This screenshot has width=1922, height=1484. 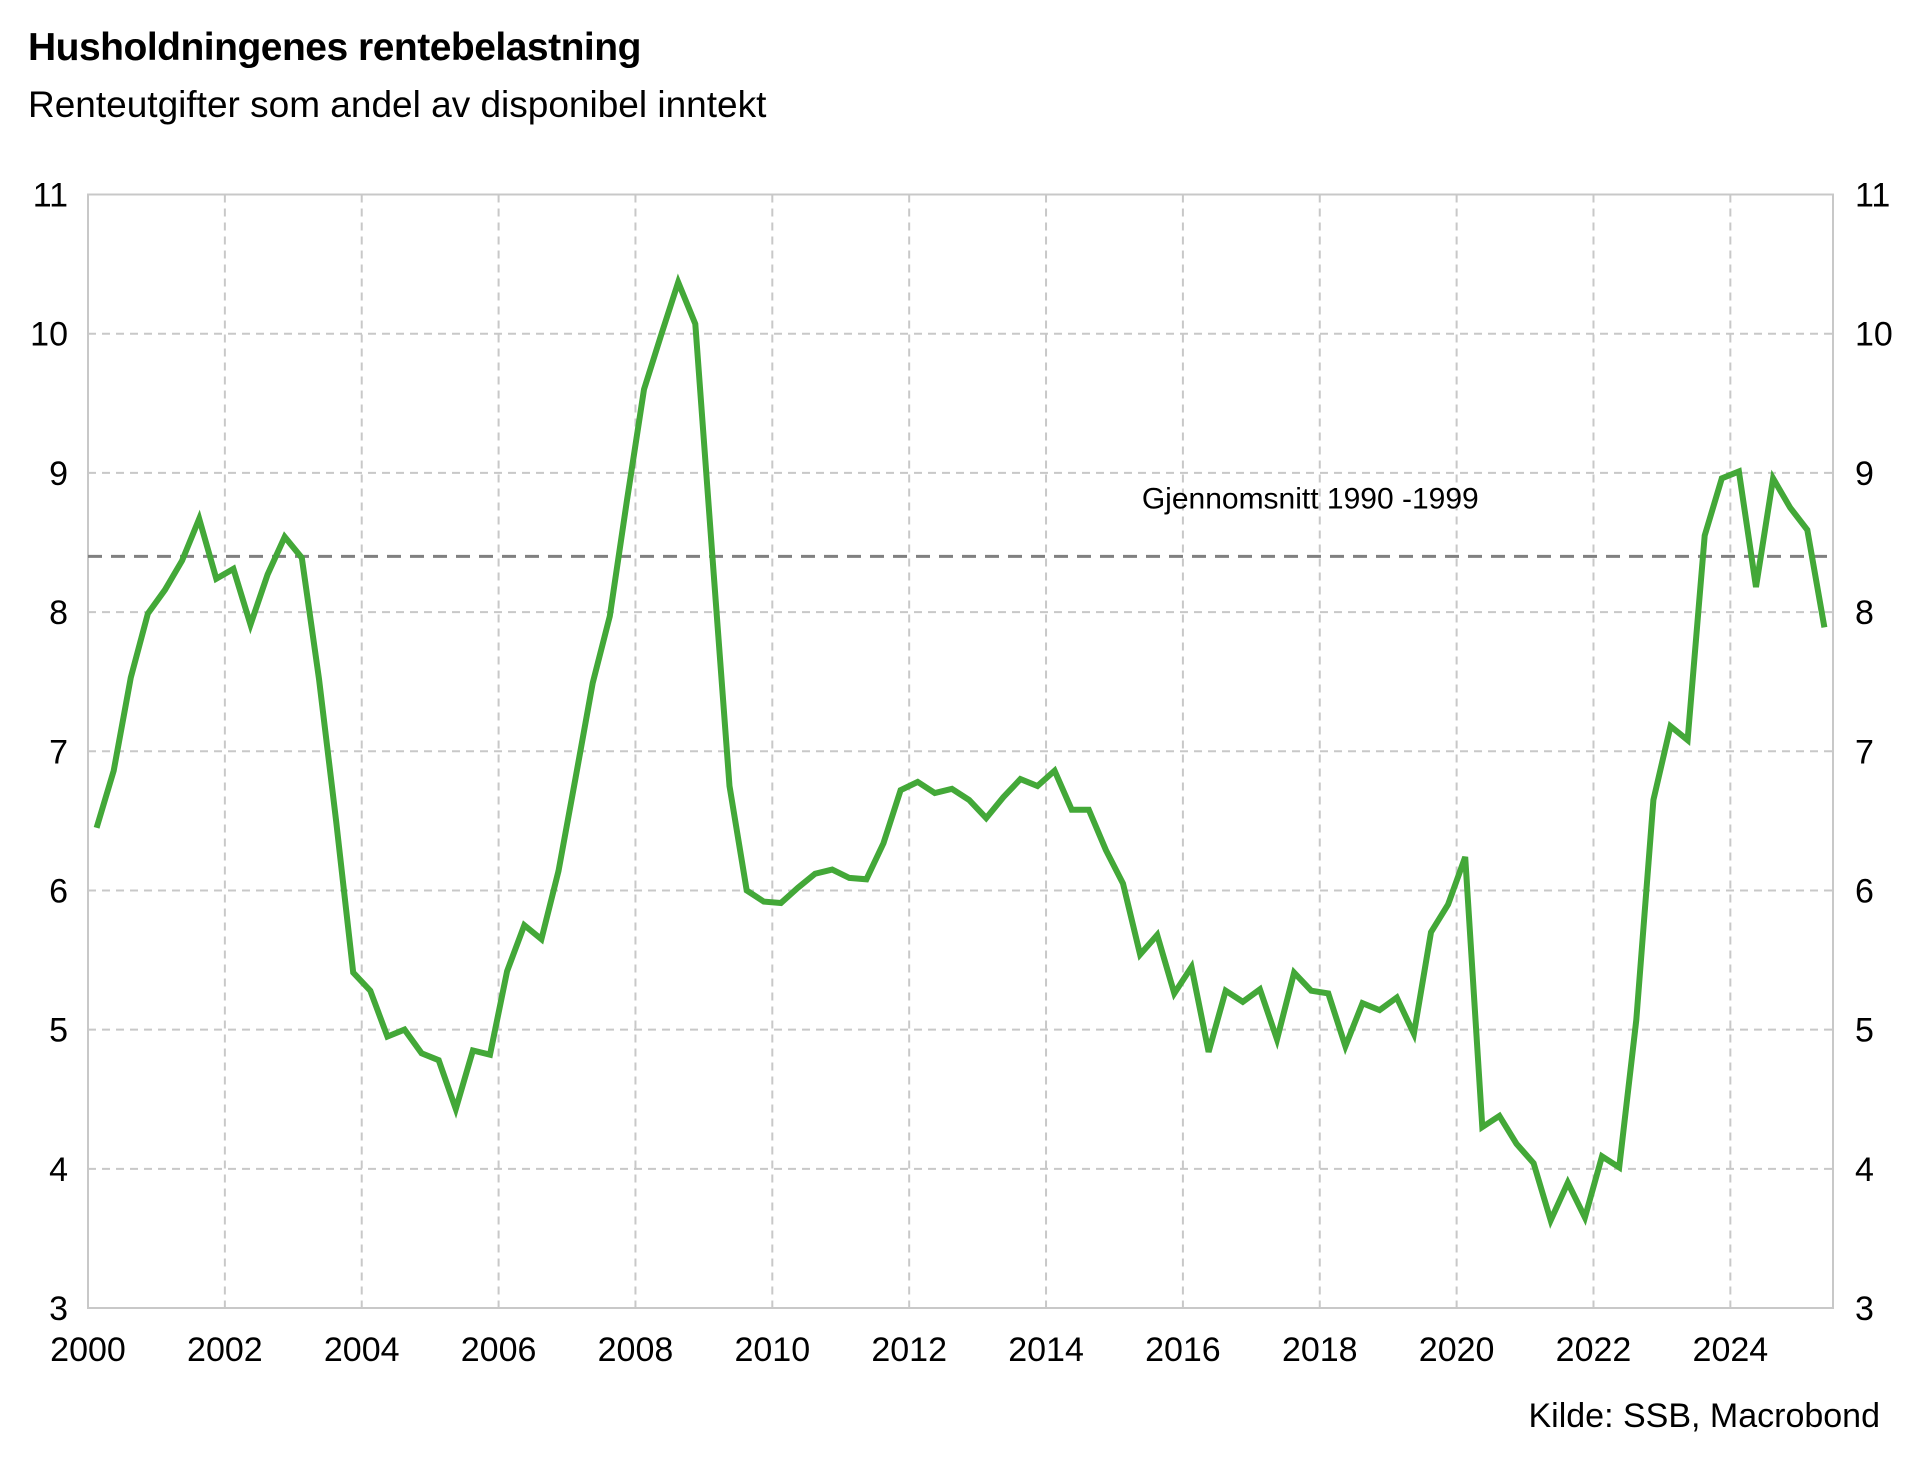 What do you see at coordinates (58, 891) in the screenshot?
I see `y-tick-label-left: 6` at bounding box center [58, 891].